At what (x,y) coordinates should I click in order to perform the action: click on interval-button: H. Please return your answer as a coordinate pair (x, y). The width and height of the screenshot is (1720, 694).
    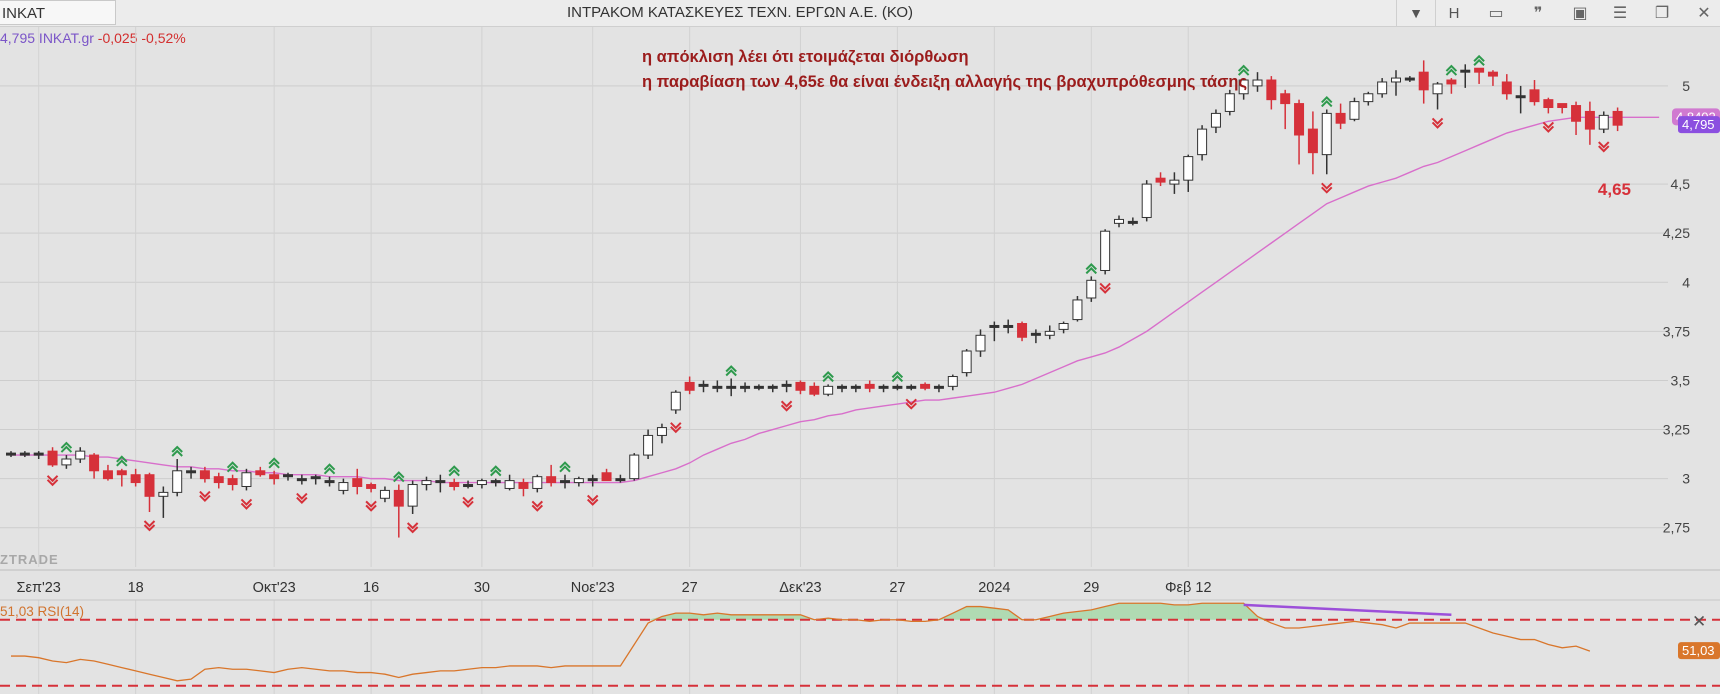
    Looking at the image, I should click on (1454, 13).